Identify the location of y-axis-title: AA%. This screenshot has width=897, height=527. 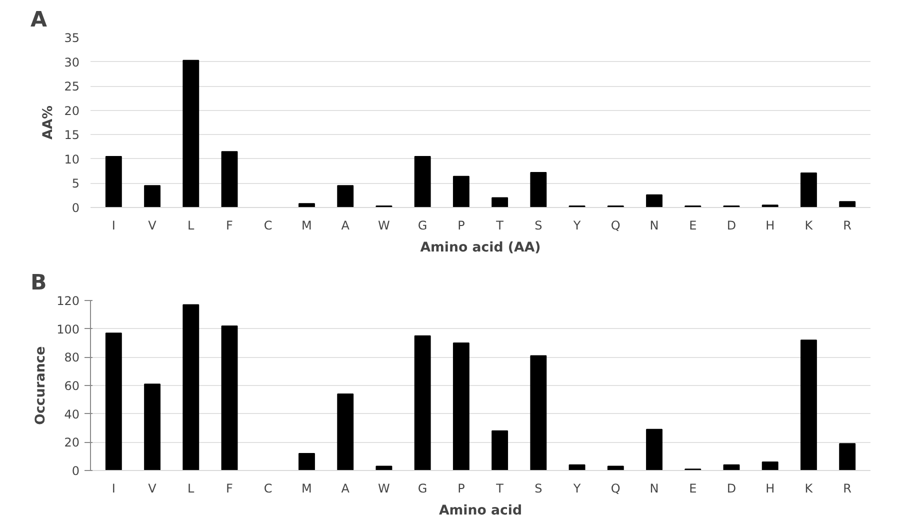
(48, 123).